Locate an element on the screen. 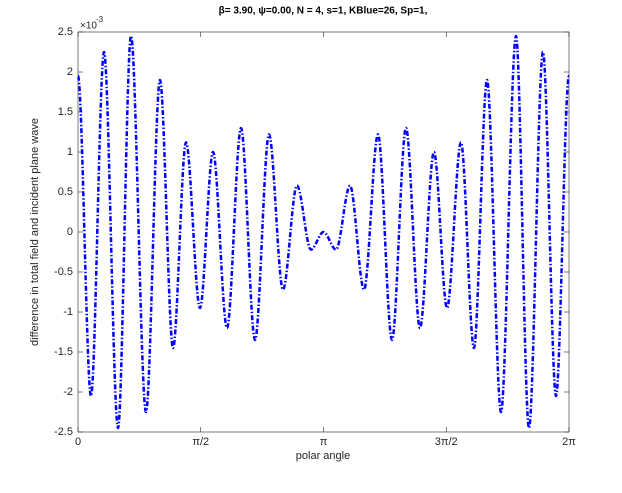 The image size is (622, 493). x-tick-label: 0 is located at coordinates (78, 442).